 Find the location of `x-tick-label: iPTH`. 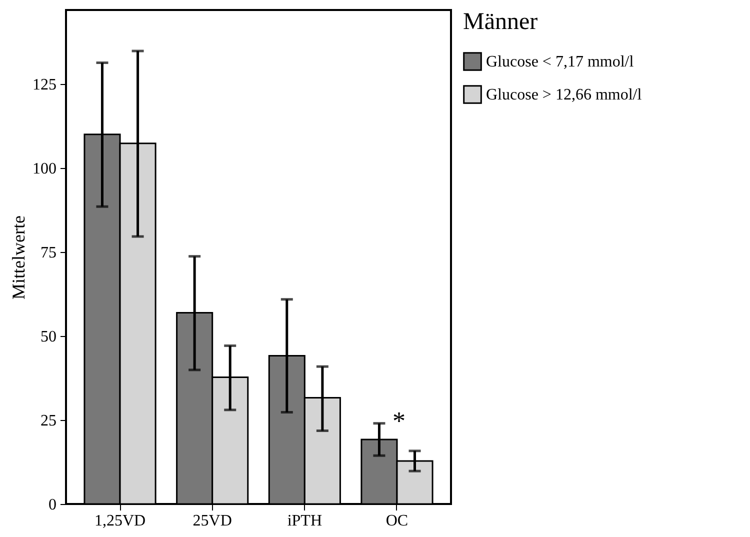

x-tick-label: iPTH is located at coordinates (304, 521).